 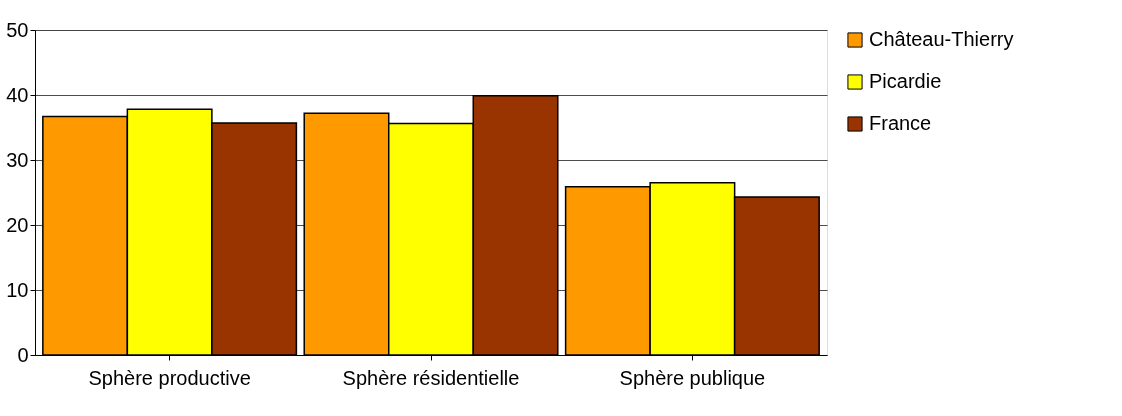 What do you see at coordinates (692, 377) in the screenshot?
I see `x-tick-label: Sphère publique` at bounding box center [692, 377].